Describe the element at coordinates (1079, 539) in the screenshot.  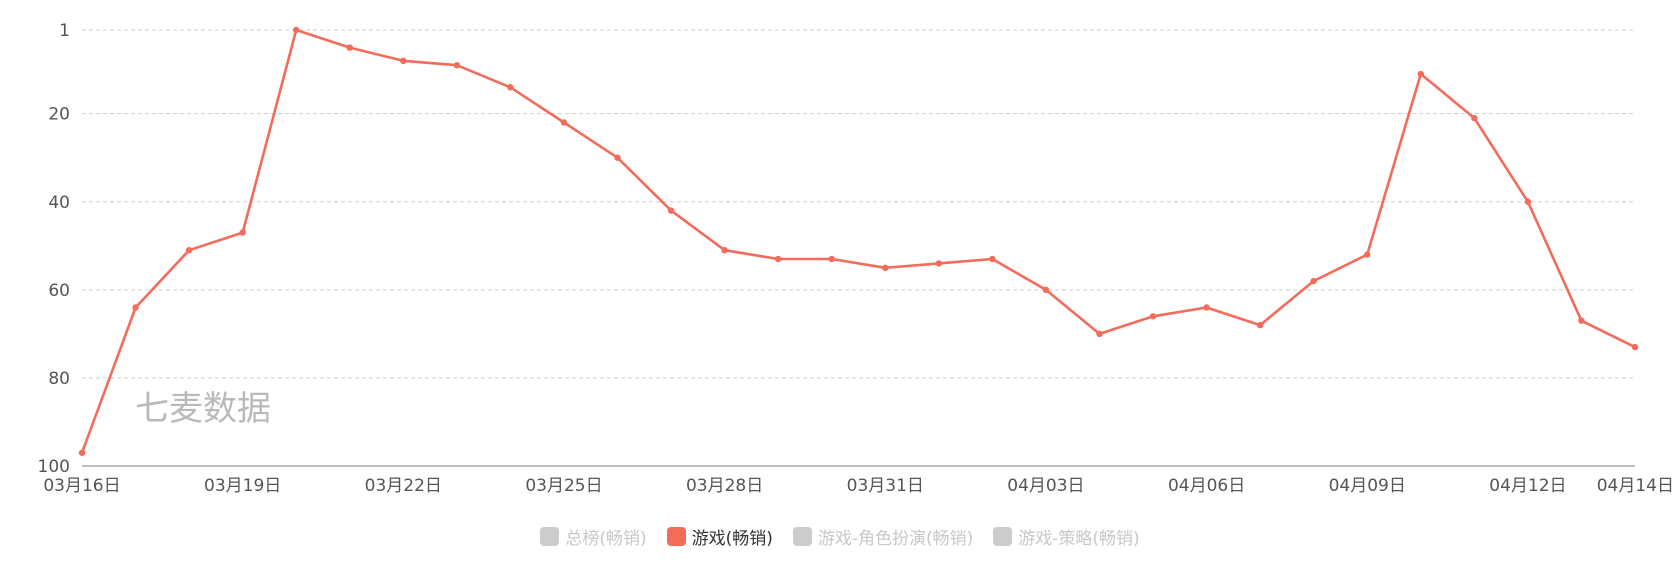
I see `legend-label: 游戏-策略(畅销)` at that location.